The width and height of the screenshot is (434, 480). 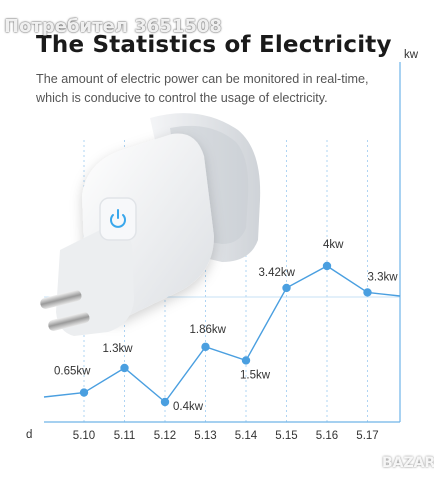 What do you see at coordinates (61, 299) in the screenshot?
I see `plug-pin-upper` at bounding box center [61, 299].